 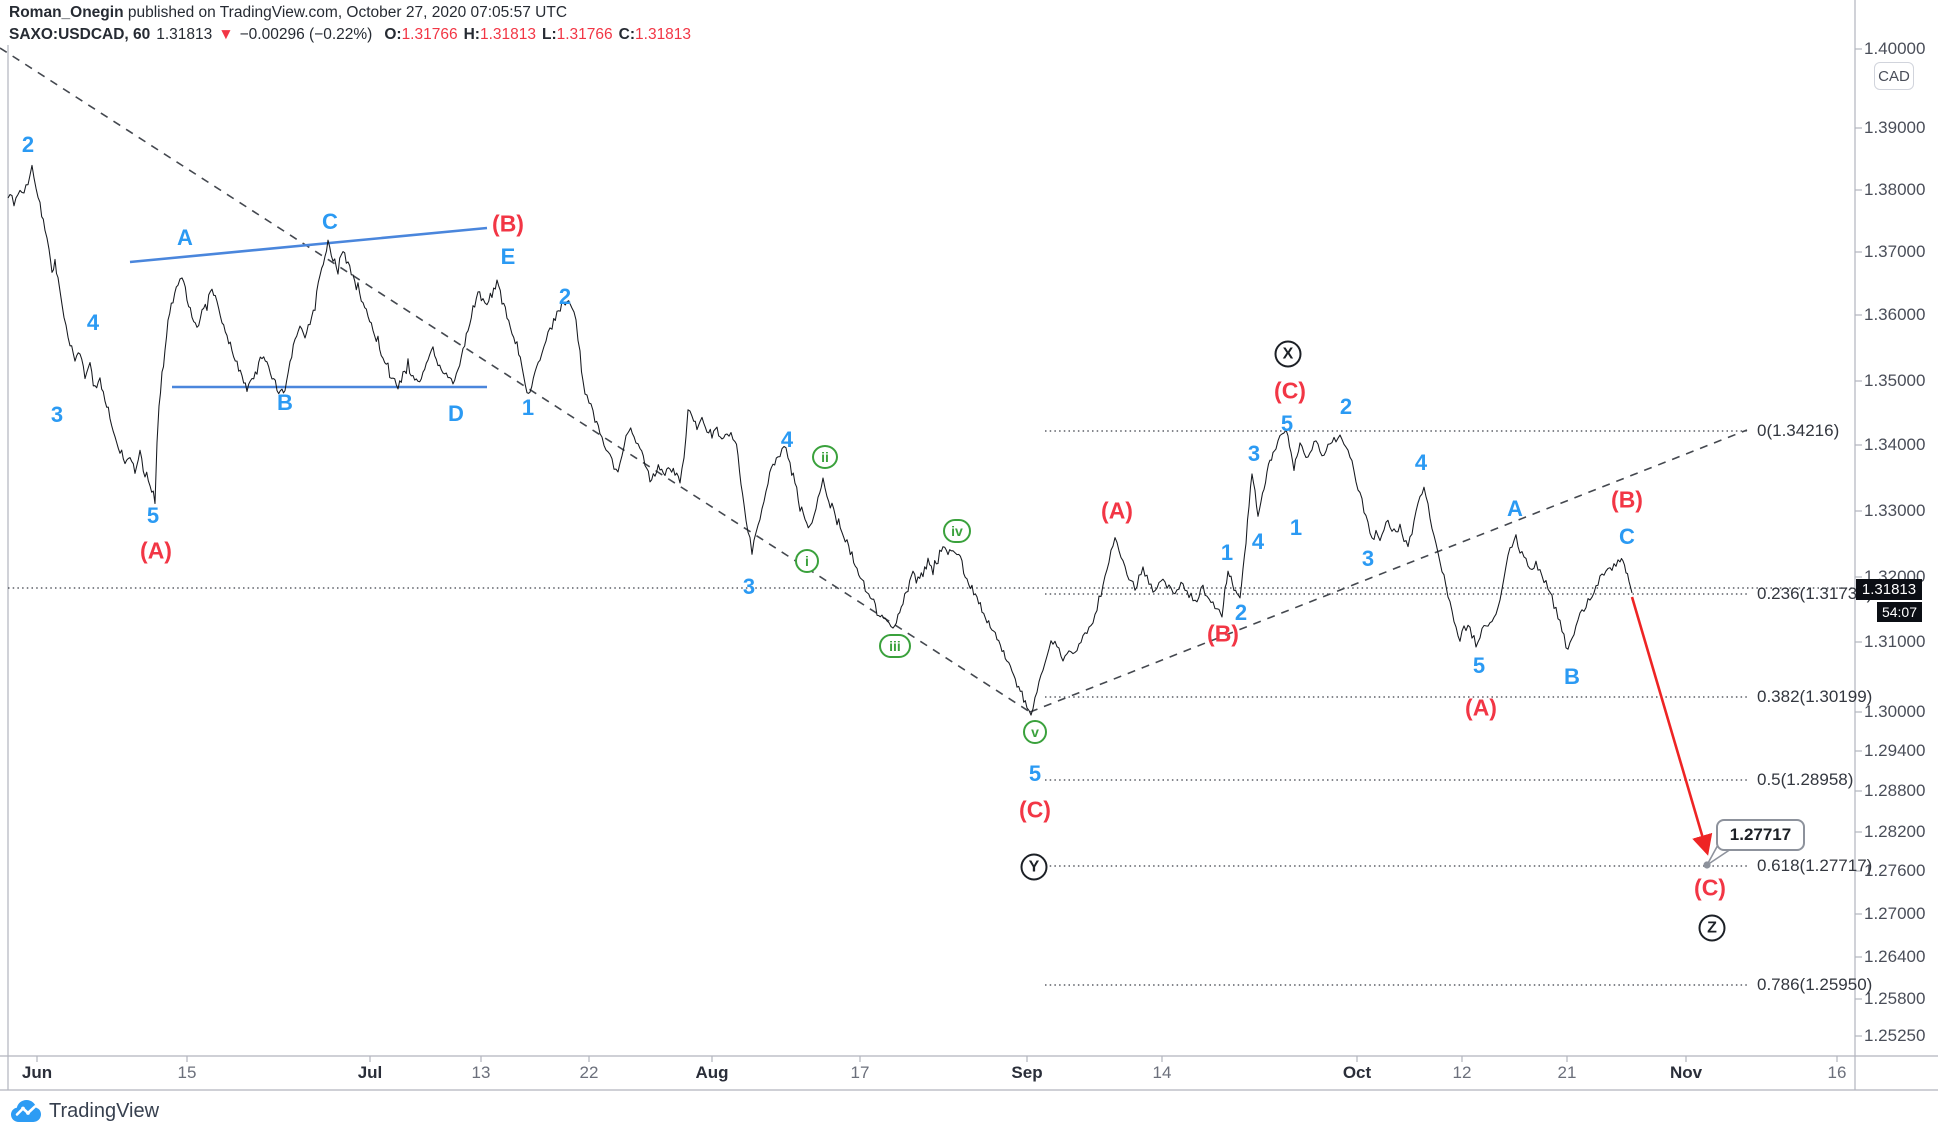 What do you see at coordinates (1895, 831) in the screenshot?
I see `price-axis-label: 1.28200` at bounding box center [1895, 831].